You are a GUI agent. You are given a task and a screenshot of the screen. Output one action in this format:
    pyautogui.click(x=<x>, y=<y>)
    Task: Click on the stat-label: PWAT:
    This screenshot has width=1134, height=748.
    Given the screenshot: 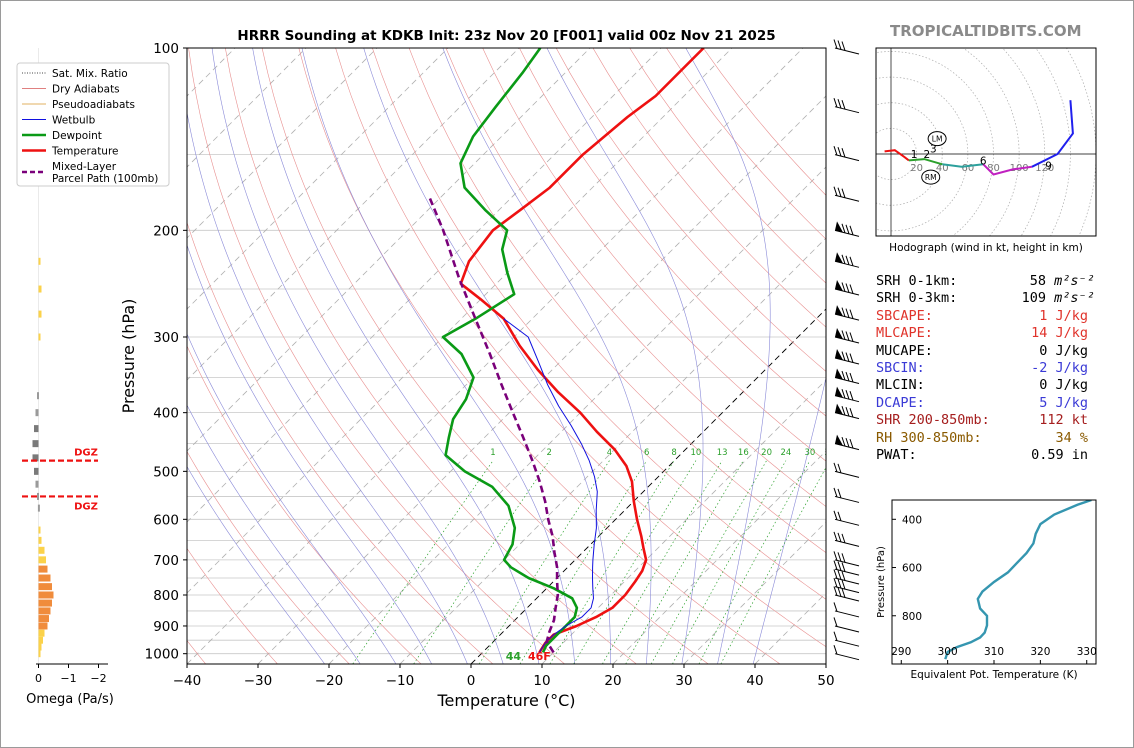 What is the action you would take?
    pyautogui.click(x=896, y=455)
    